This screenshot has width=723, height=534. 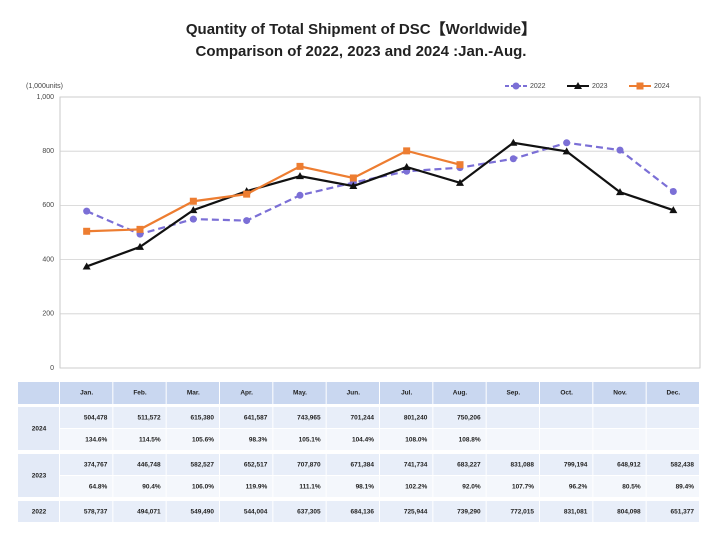 I want to click on y-tick-label: 800, so click(x=48, y=151).